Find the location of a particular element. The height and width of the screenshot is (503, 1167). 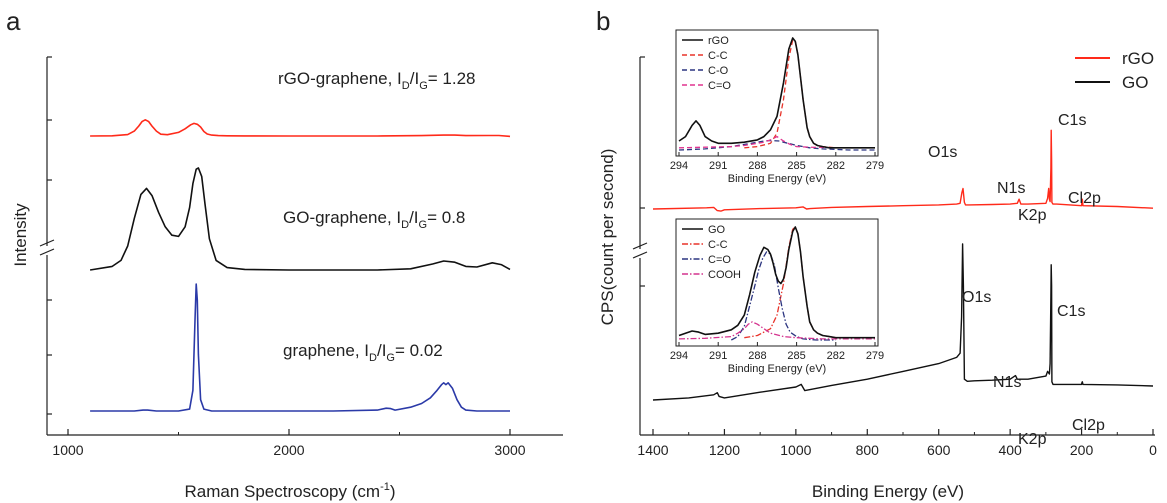

raman-annotation-rGO-graphene: rGO-graphene, ID/IG= 1.28 is located at coordinates (377, 80).